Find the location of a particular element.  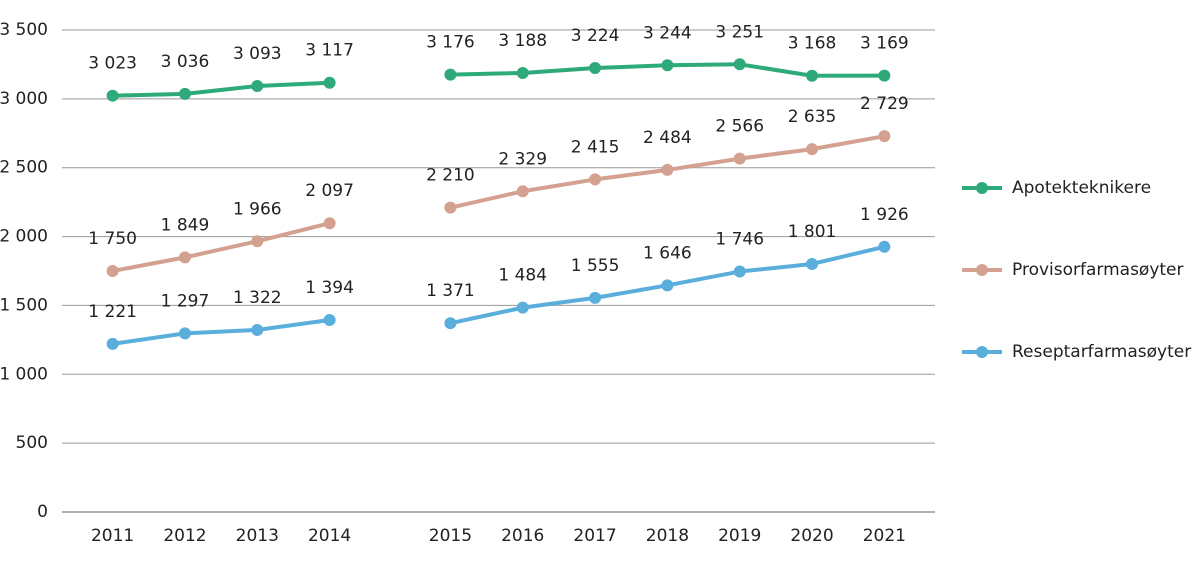

y-tick-label: 500 is located at coordinates (32, 443).